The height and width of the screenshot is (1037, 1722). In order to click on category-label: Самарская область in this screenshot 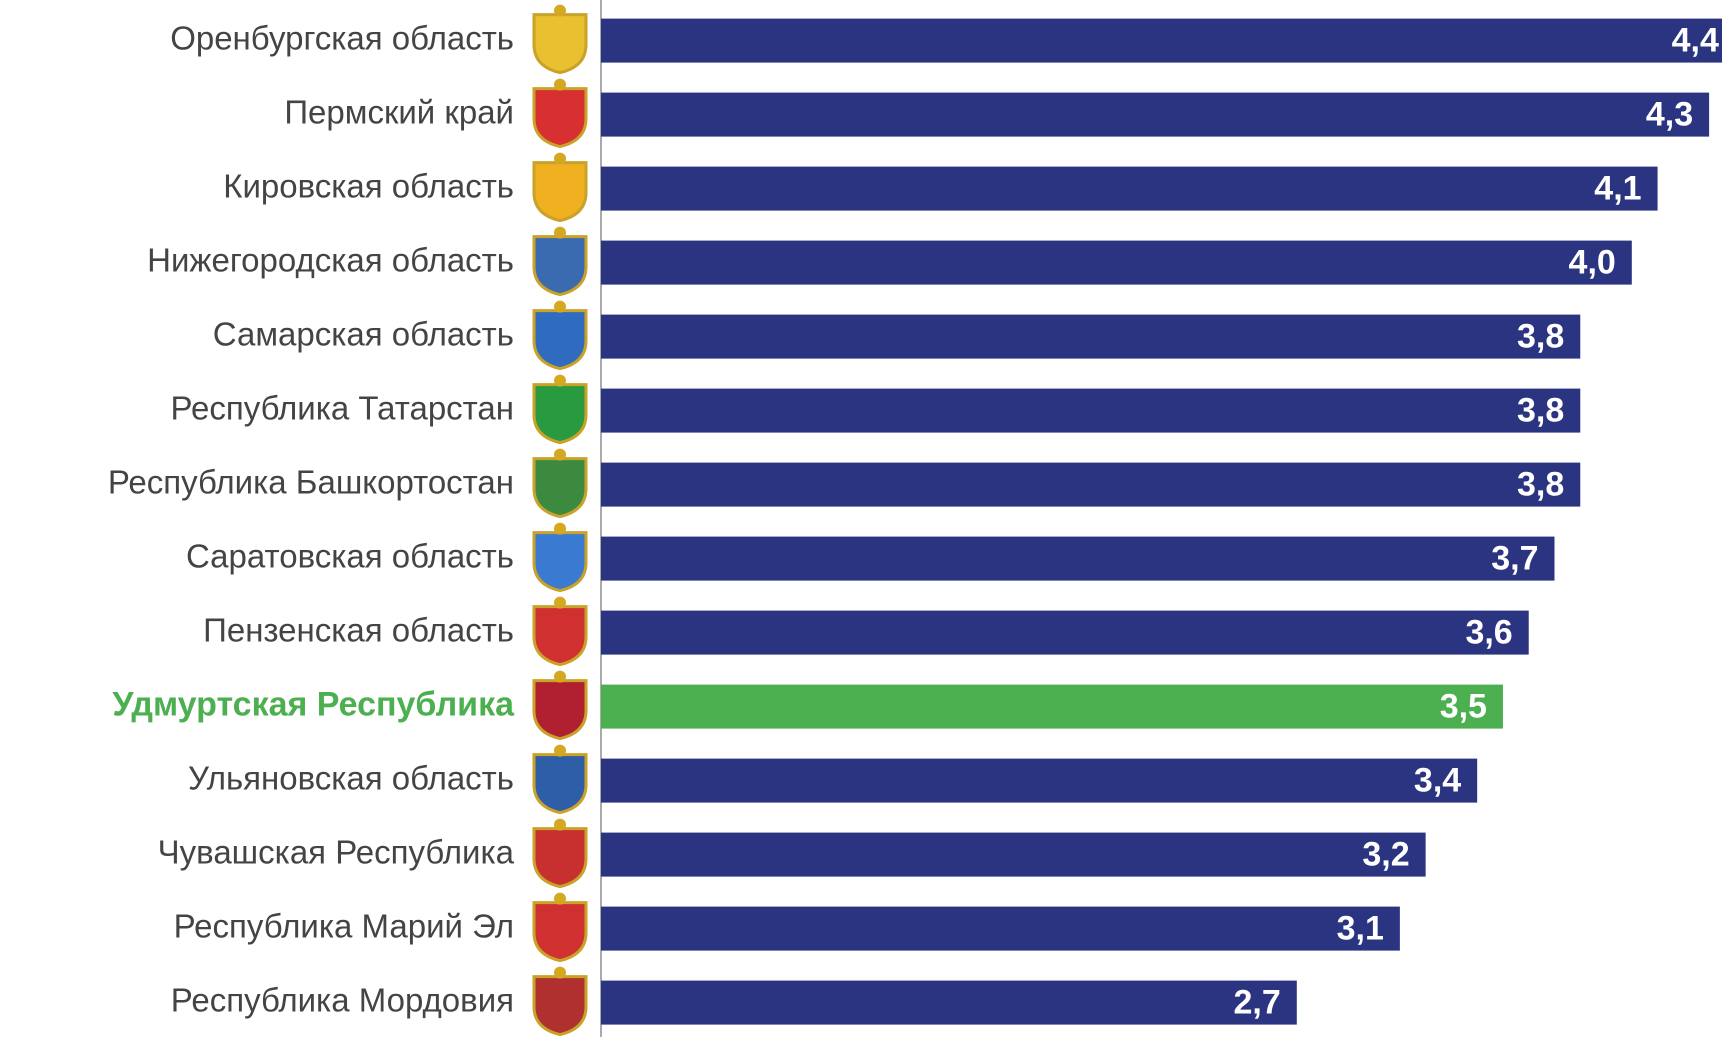, I will do `click(363, 333)`.